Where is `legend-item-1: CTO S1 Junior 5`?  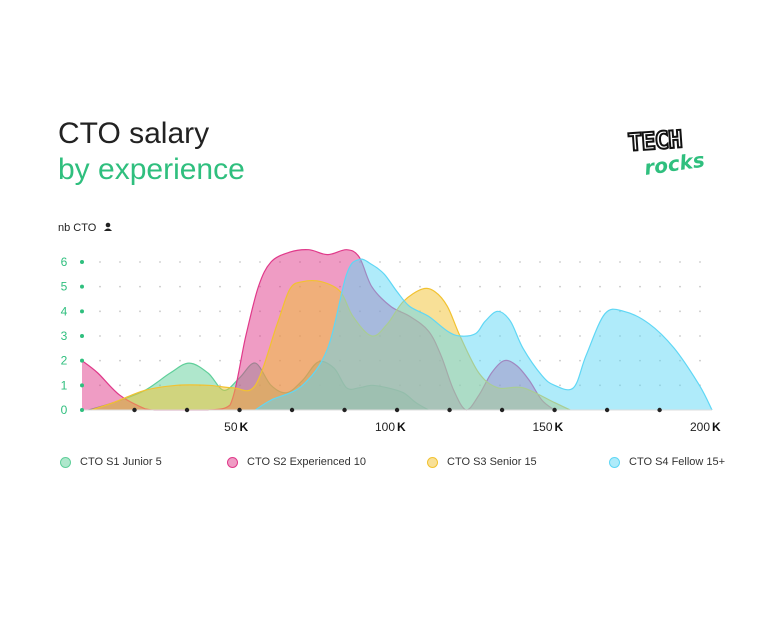
legend-item-1: CTO S1 Junior 5 is located at coordinates (111, 462).